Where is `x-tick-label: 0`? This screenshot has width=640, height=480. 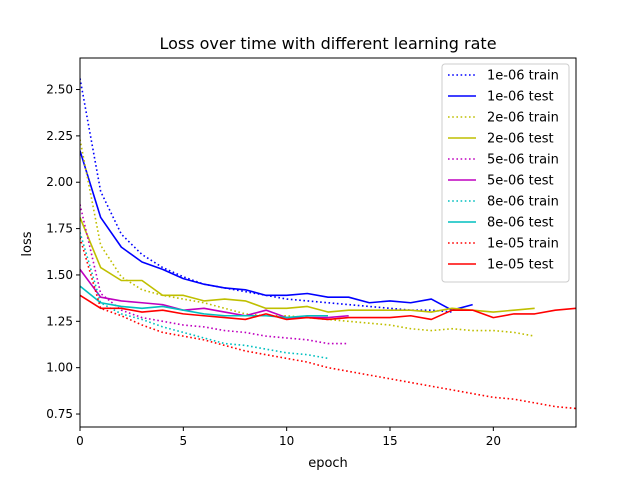 x-tick-label: 0 is located at coordinates (80, 441).